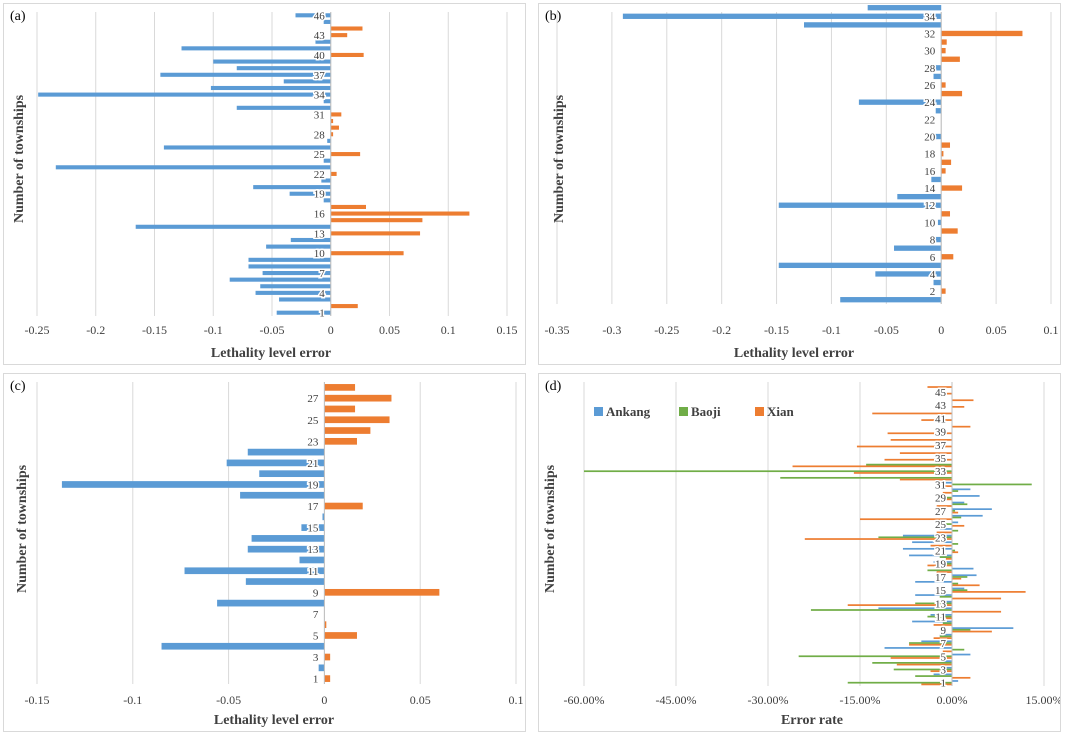 This screenshot has height=735, width=1065. I want to click on y-tick-label: 33, so click(941, 472).